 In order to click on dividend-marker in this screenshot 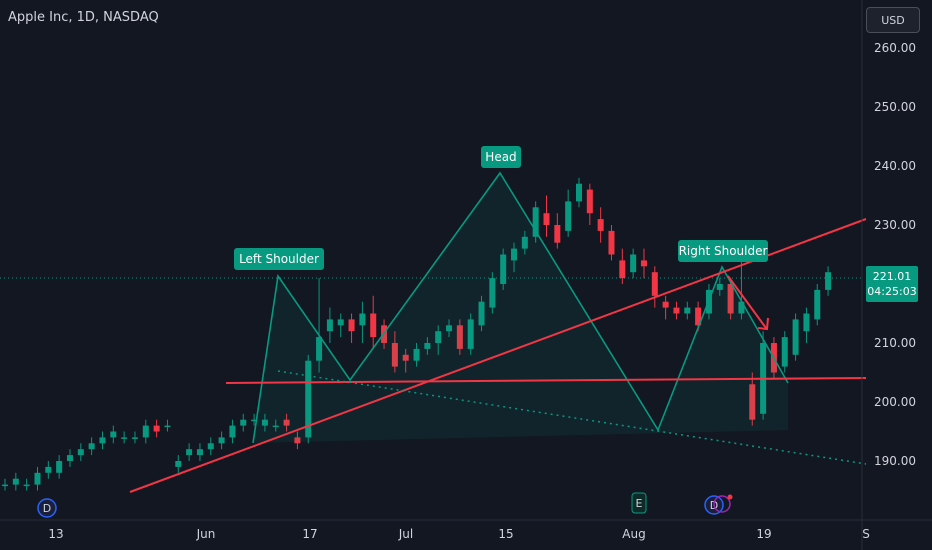, I will do `click(47, 508)`.